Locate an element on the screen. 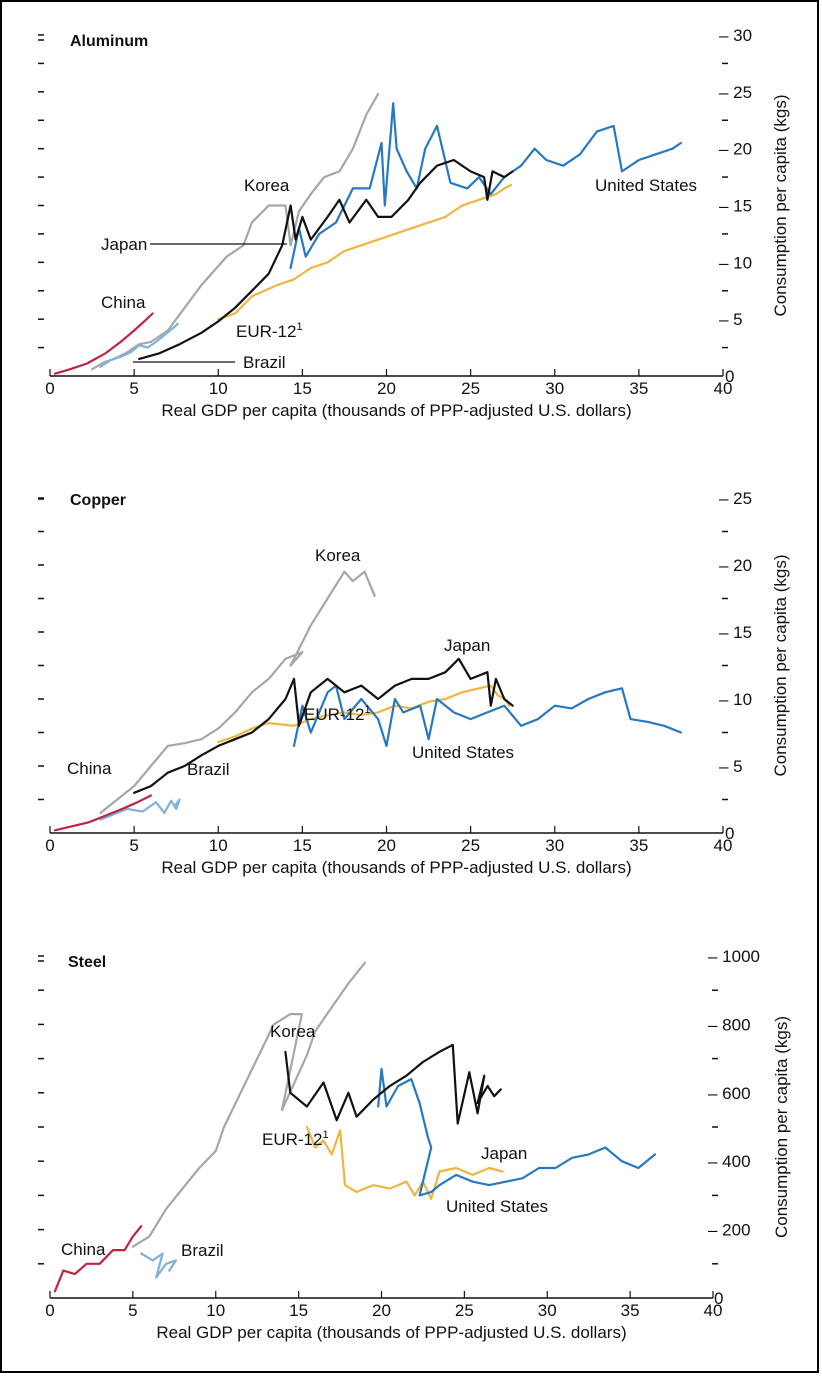 The width and height of the screenshot is (822, 1376). y-tick-label: – 1000 is located at coordinates (734, 956).